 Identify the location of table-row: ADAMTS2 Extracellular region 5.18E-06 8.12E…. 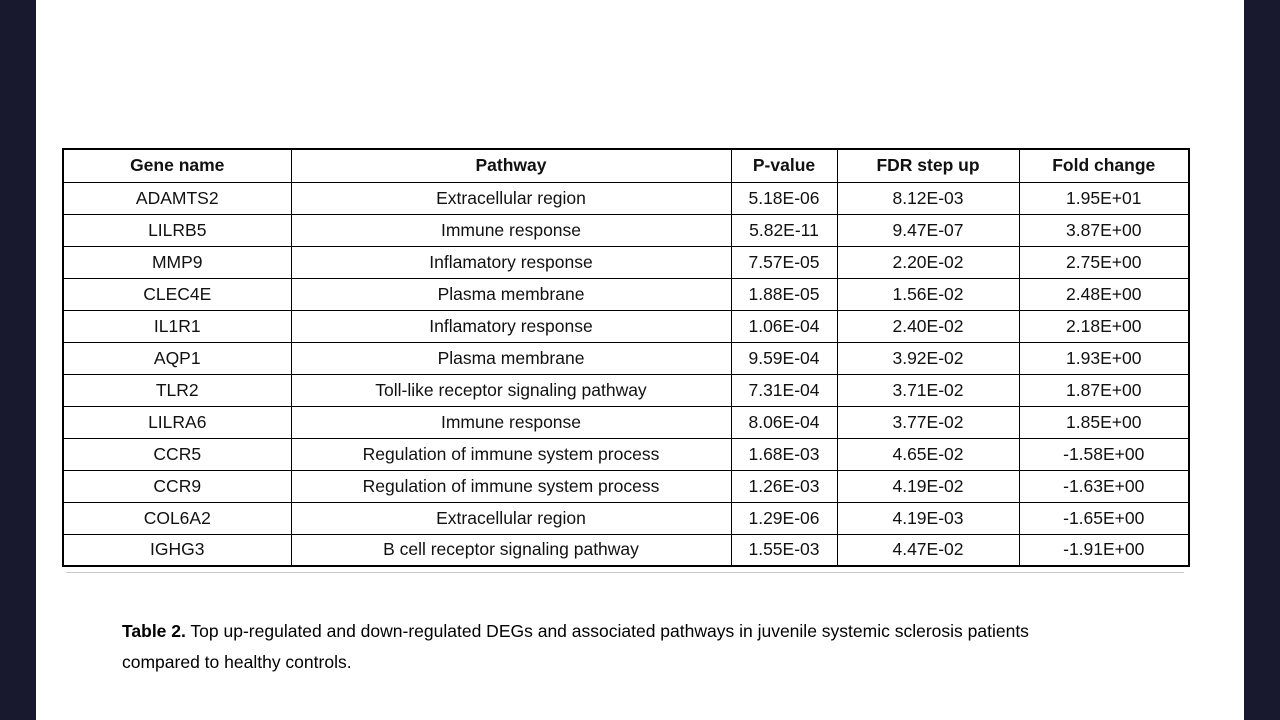
(626, 198).